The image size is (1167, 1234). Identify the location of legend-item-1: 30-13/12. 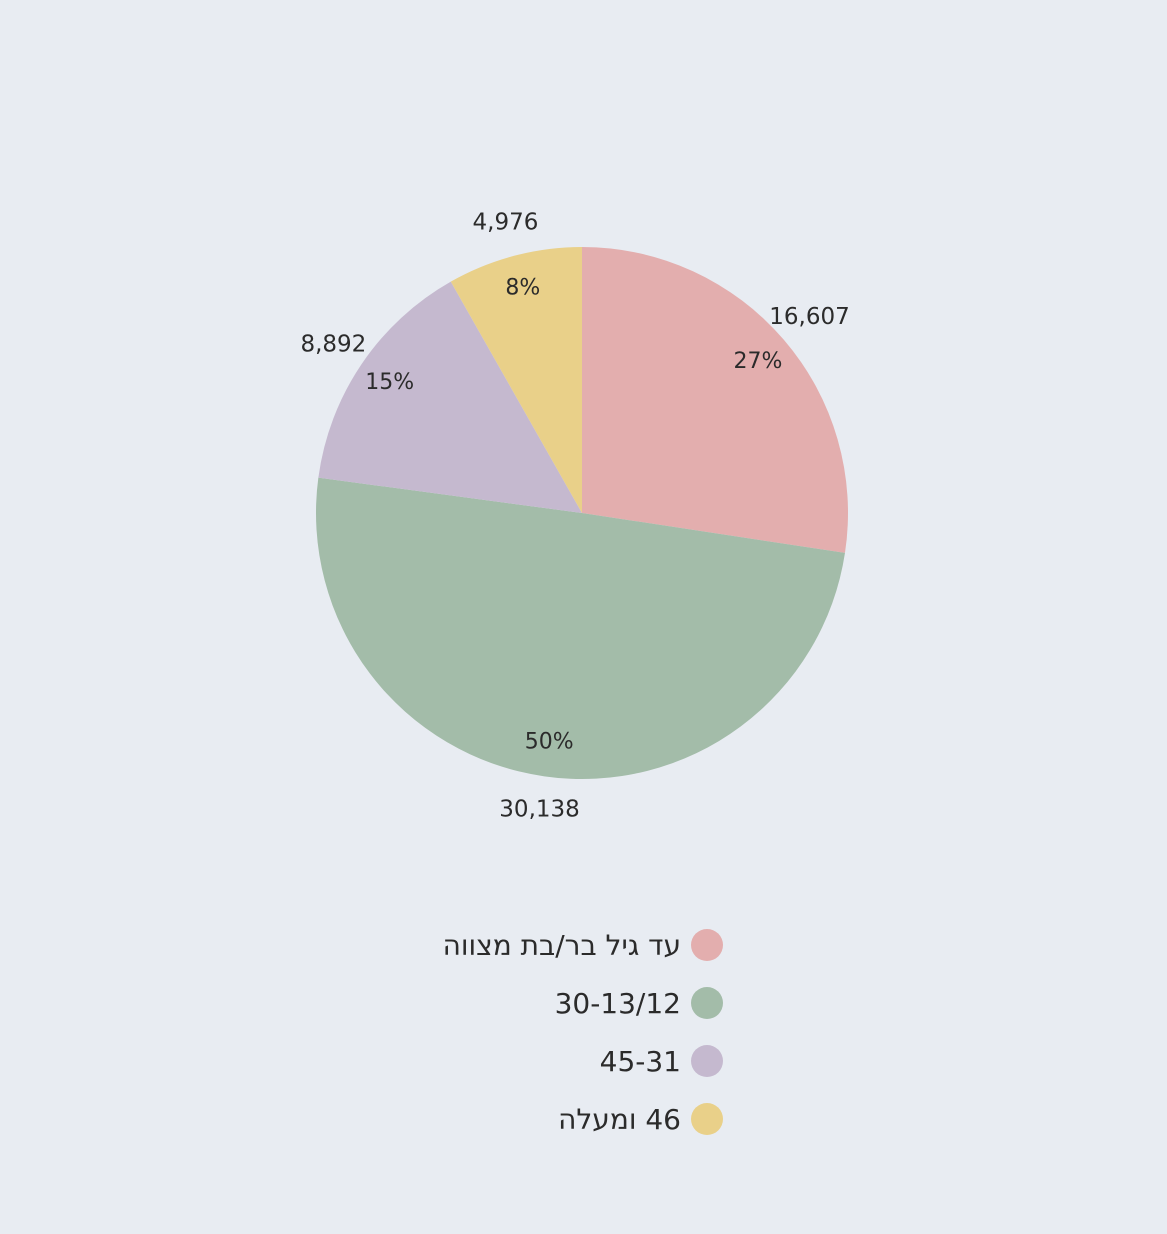
(639, 1003).